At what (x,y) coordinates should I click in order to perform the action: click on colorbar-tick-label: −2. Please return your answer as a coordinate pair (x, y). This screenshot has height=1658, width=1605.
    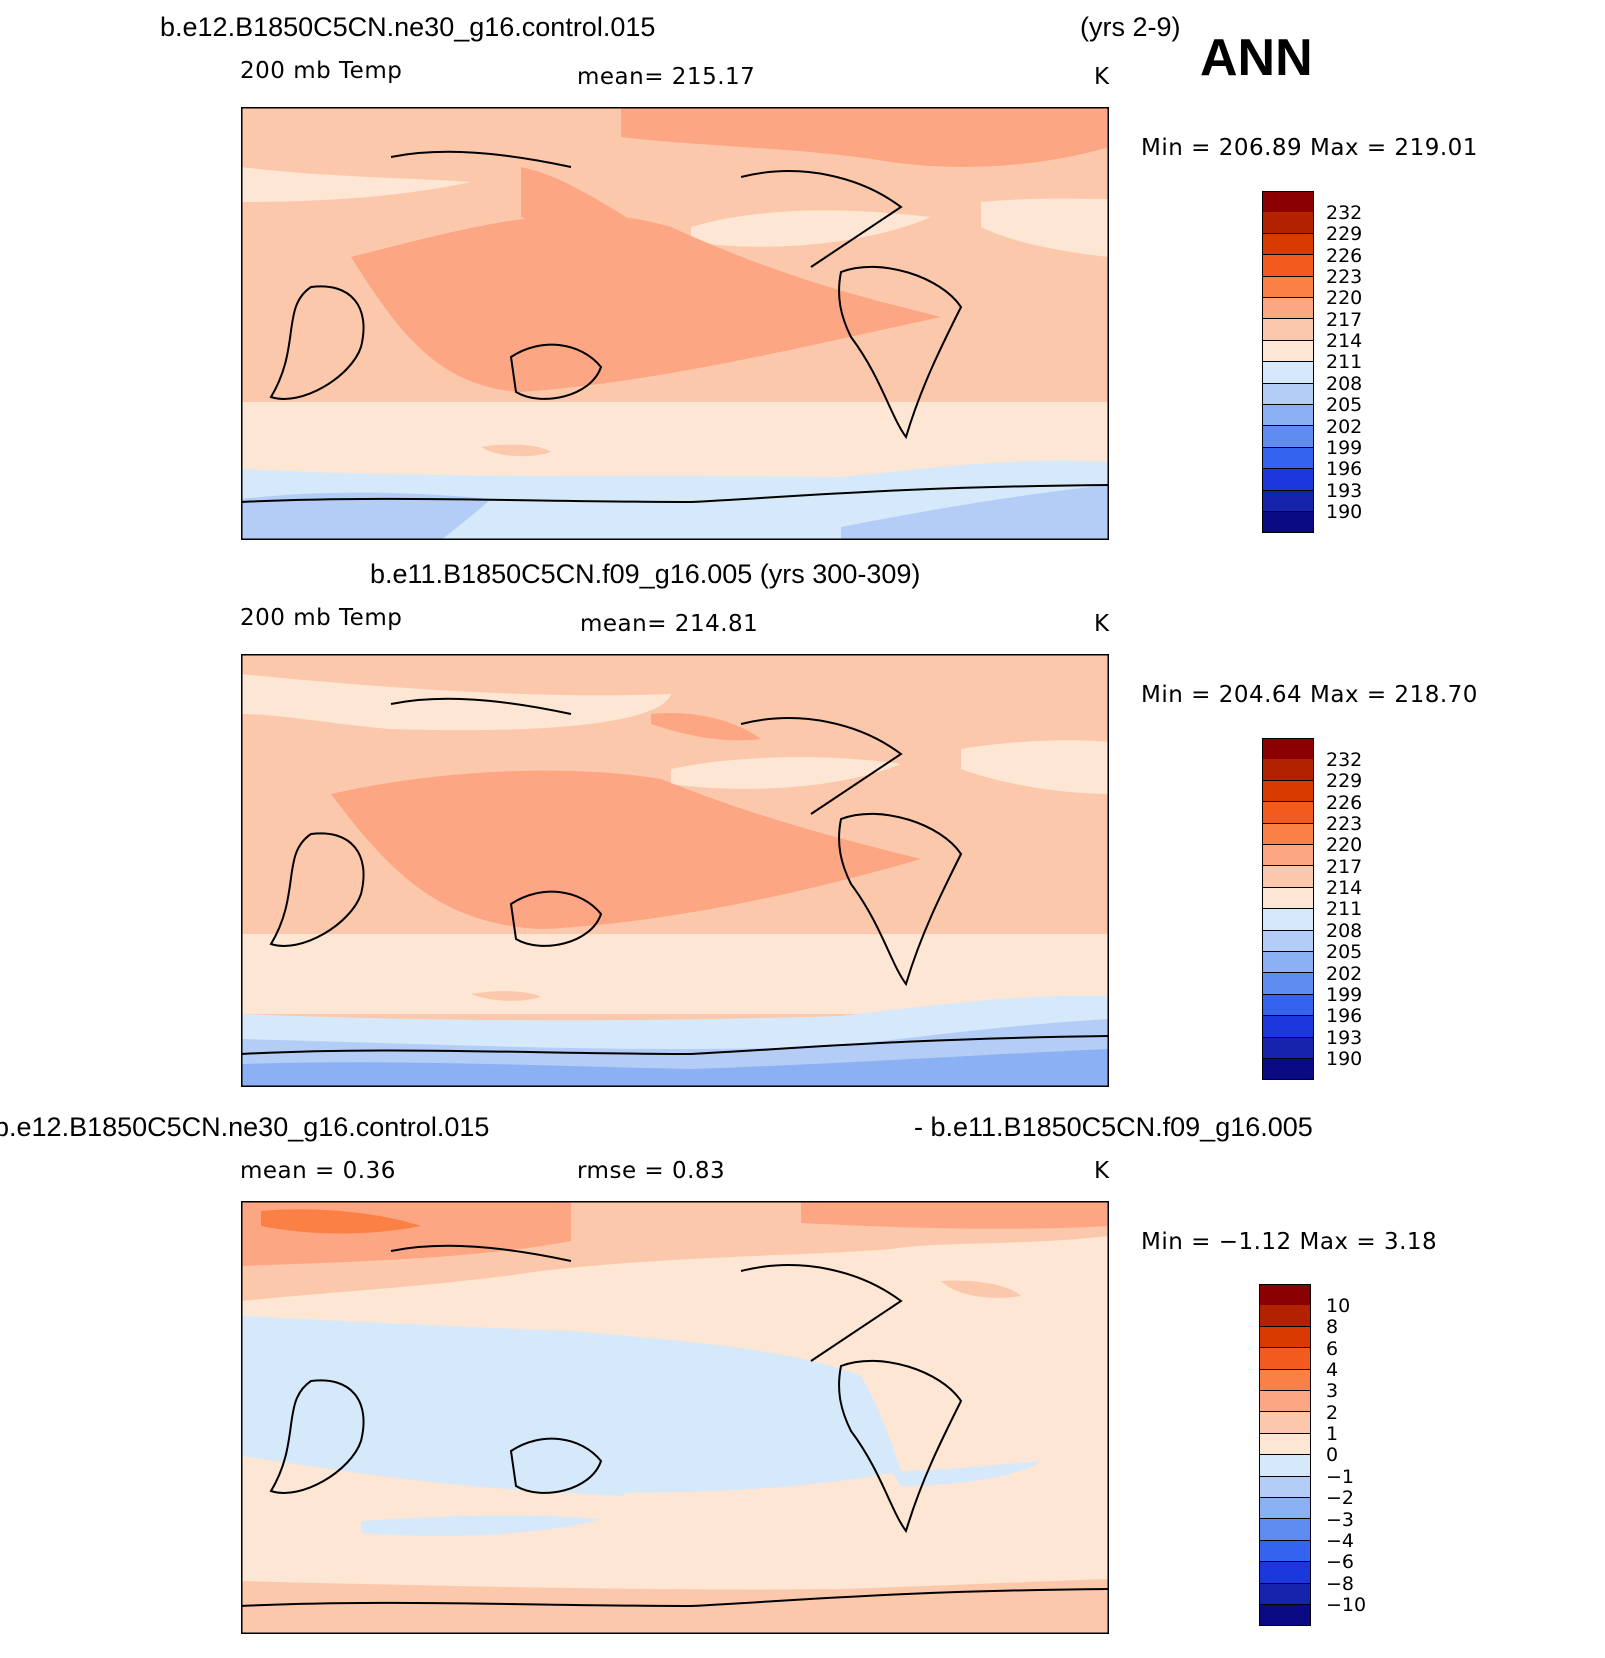
    Looking at the image, I should click on (1340, 1498).